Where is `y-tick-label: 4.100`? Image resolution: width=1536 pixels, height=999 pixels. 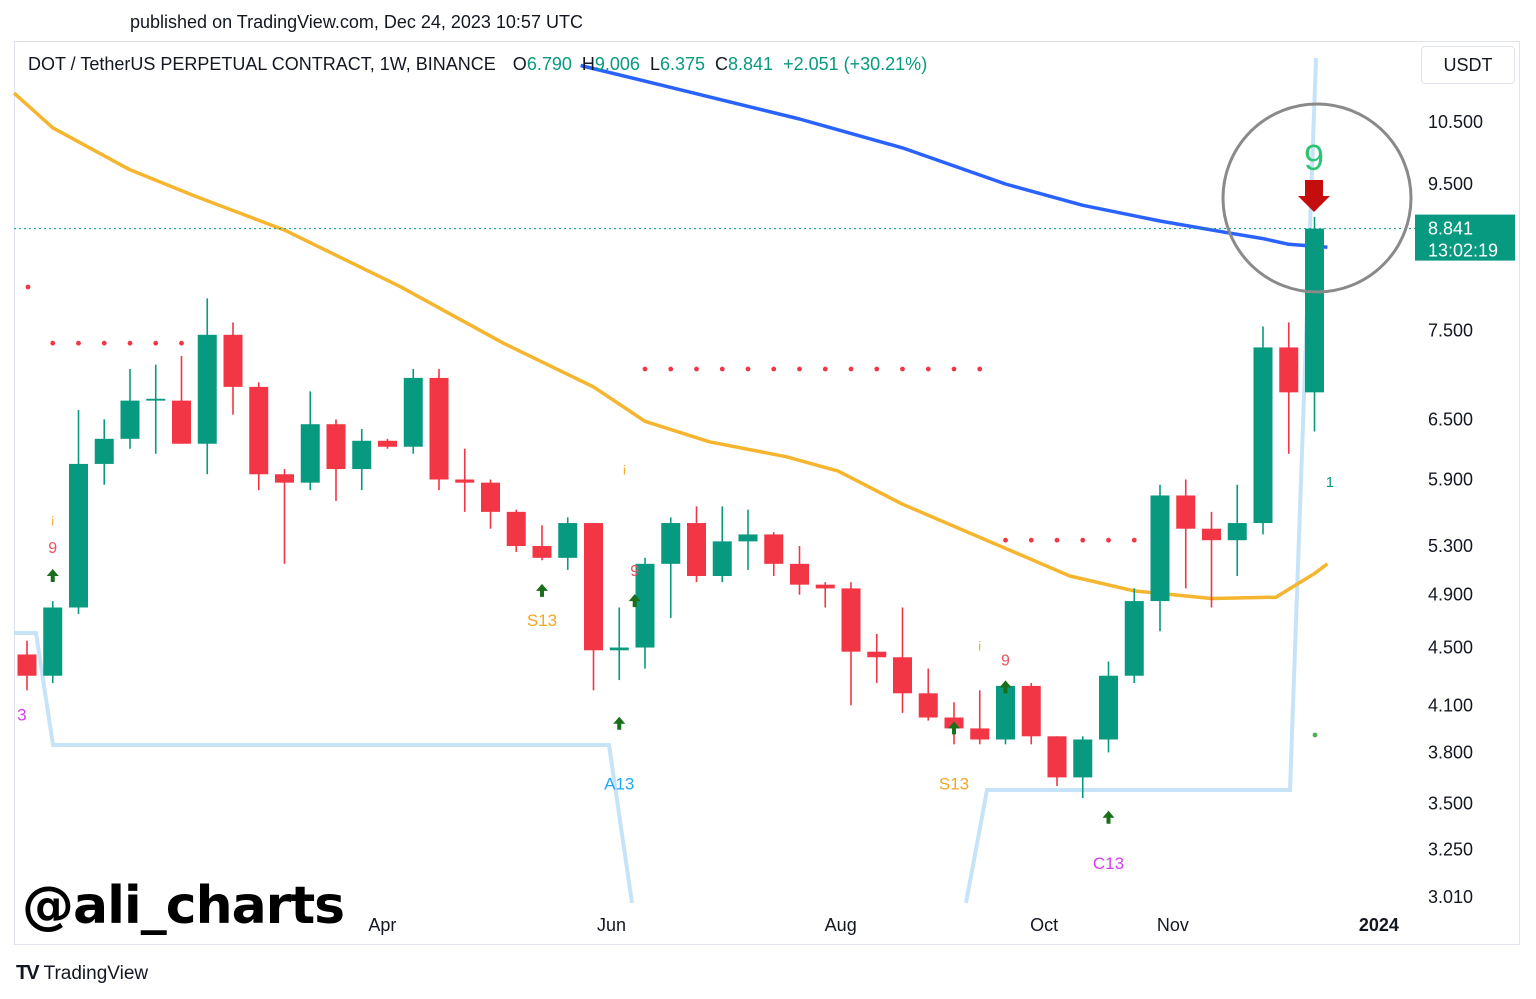
y-tick-label: 4.100 is located at coordinates (1450, 705).